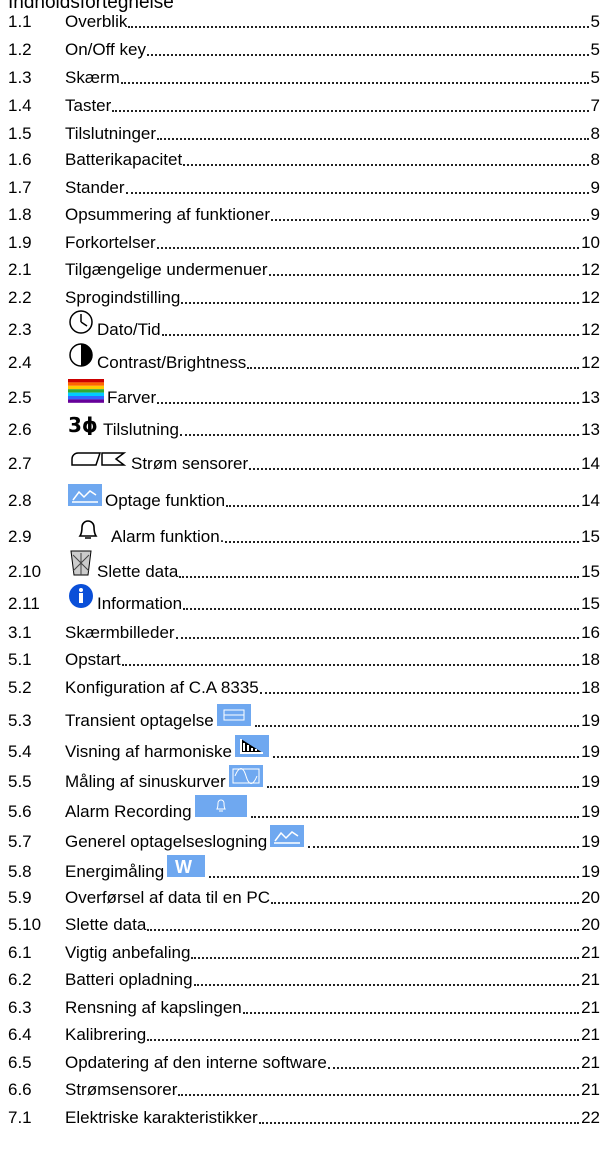 The image size is (608, 1153). I want to click on entry-text-group: Rensning af kapslingen, so click(153, 1008).